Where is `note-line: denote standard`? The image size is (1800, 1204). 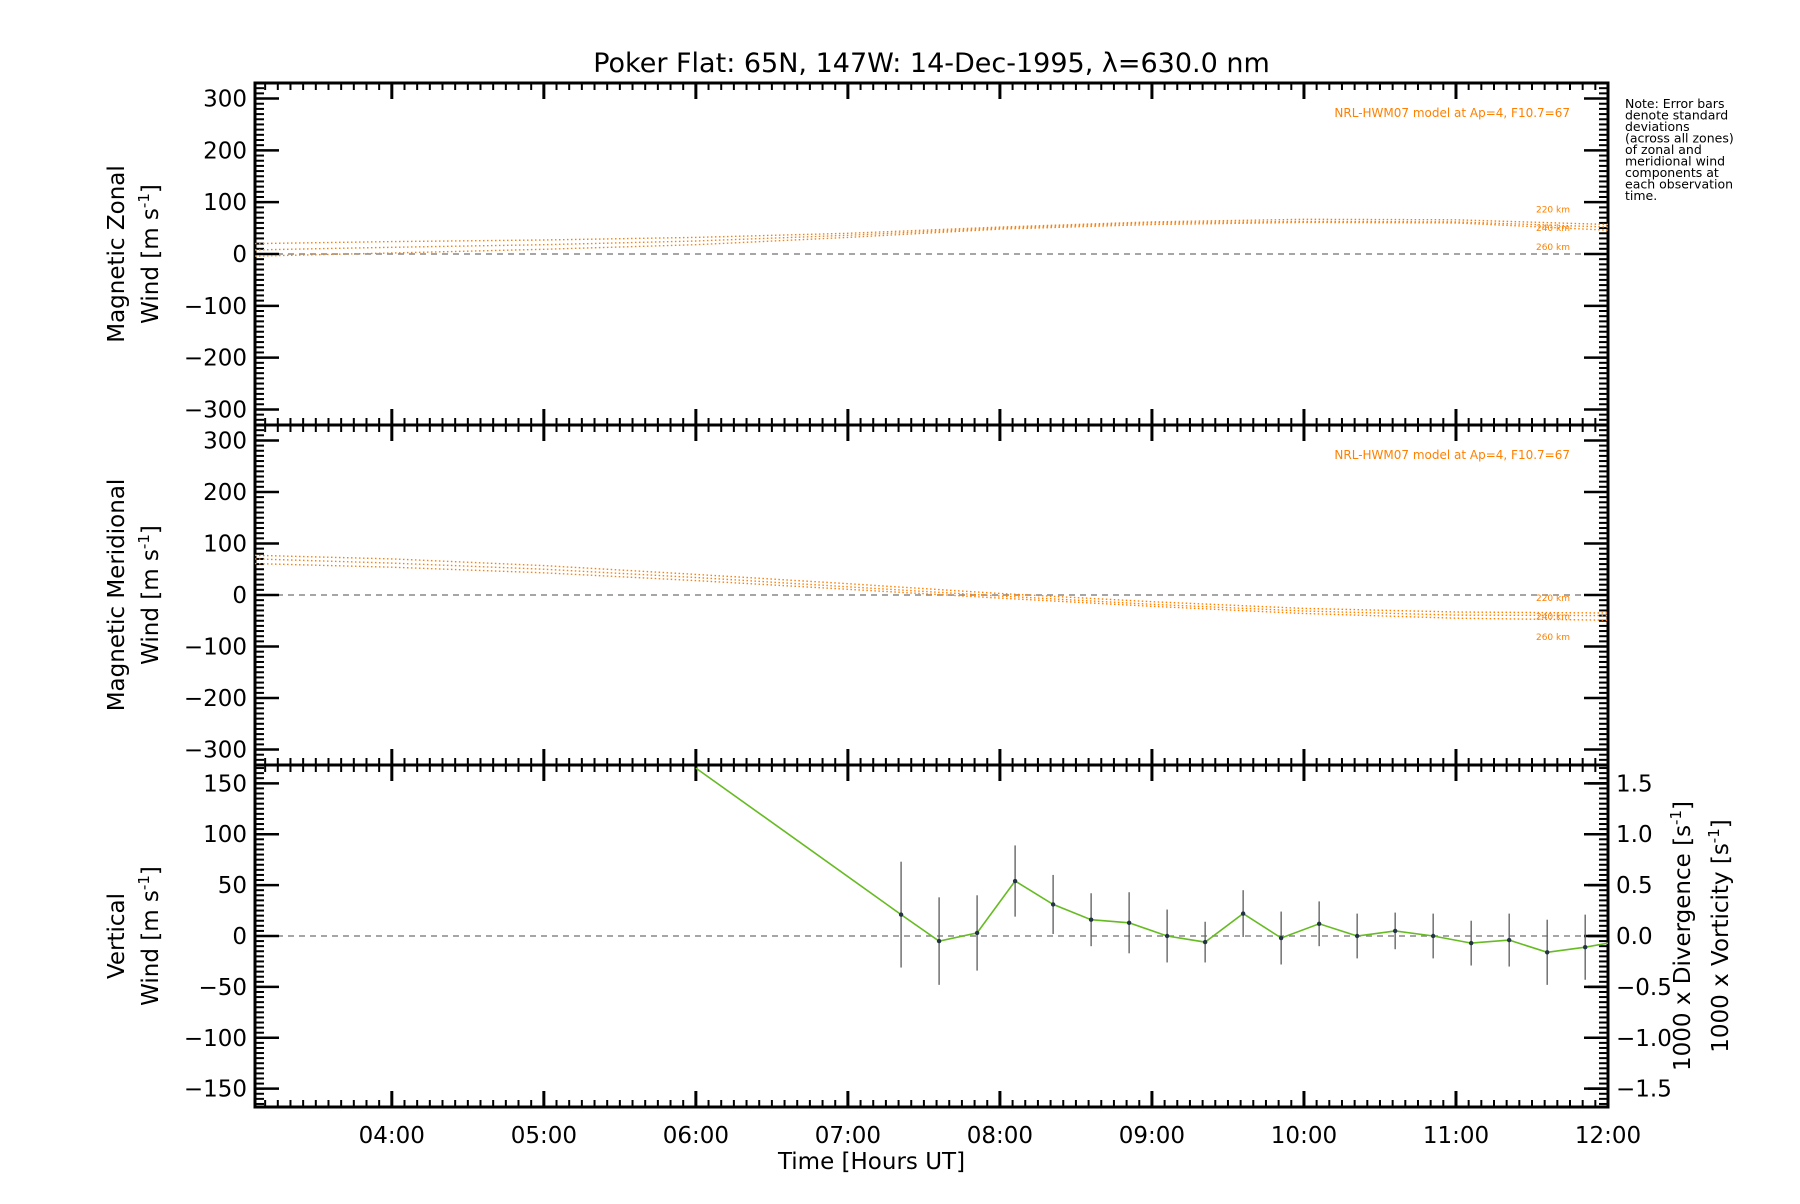 note-line: denote standard is located at coordinates (1676, 115).